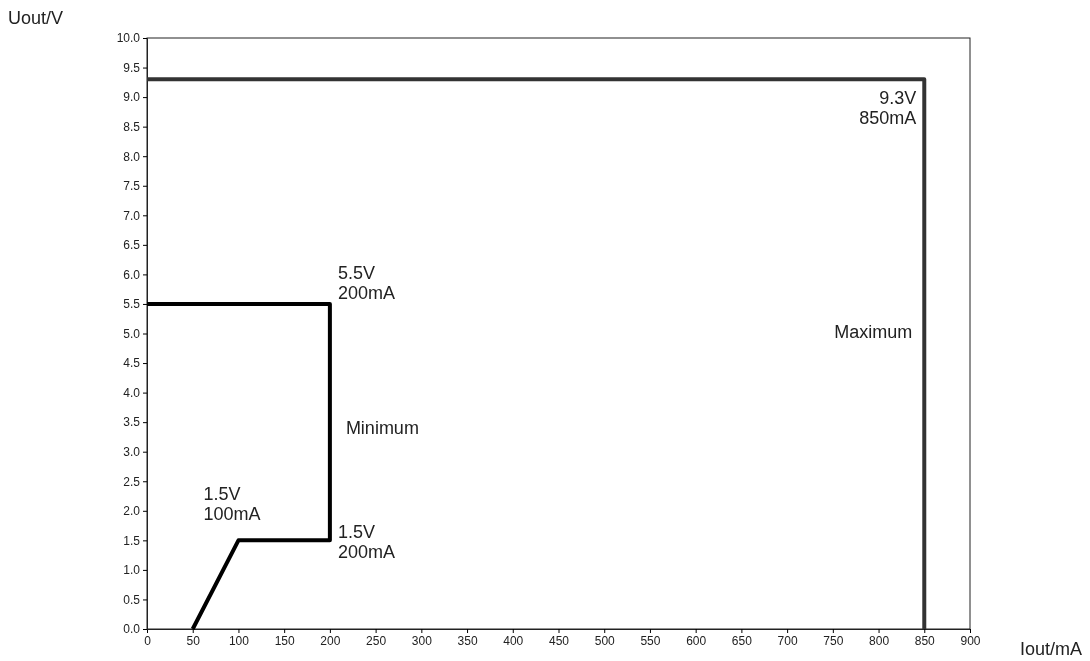 The width and height of the screenshot is (1090, 661). I want to click on y-tick-label: 8.0, so click(132, 156).